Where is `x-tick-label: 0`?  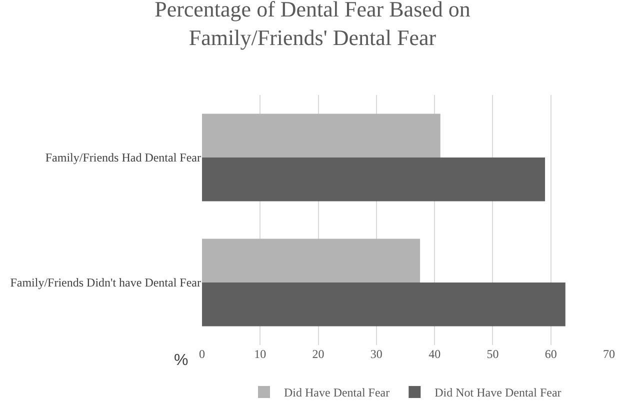 x-tick-label: 0 is located at coordinates (202, 354).